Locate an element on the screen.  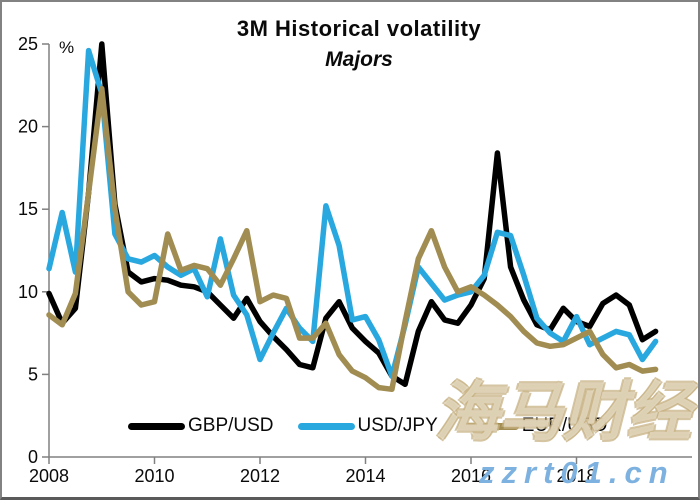
legend-item-gbpusd: GBP/USD is located at coordinates (201, 426).